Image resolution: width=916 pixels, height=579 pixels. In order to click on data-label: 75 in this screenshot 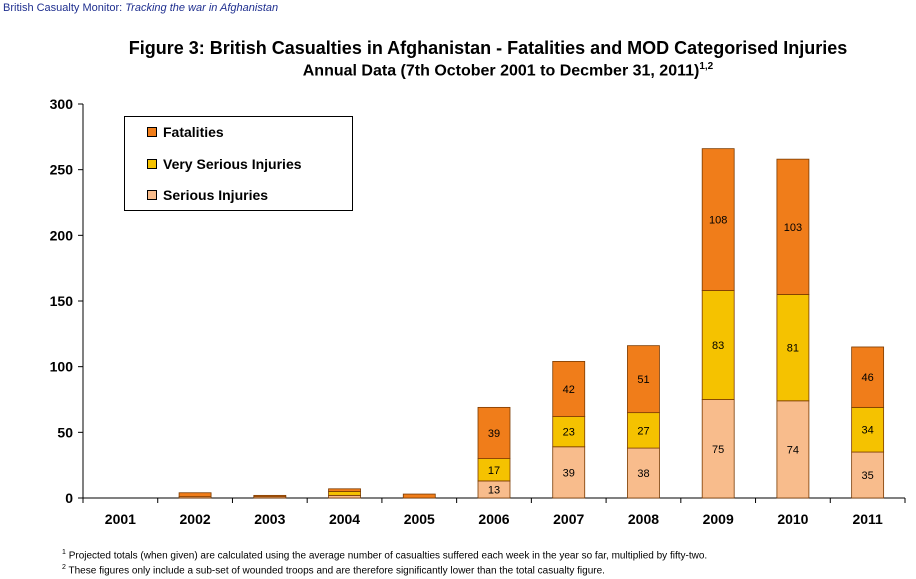, I will do `click(718, 450)`.